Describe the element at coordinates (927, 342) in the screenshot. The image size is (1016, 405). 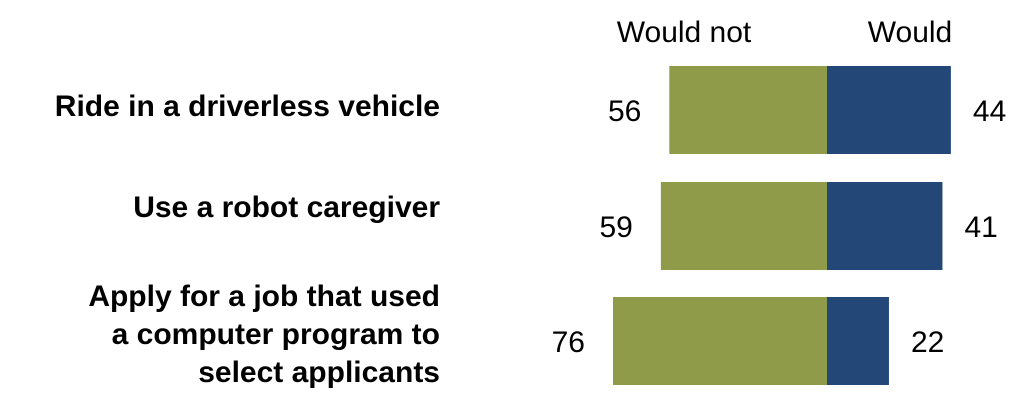
I see `data-label-would: 22` at that location.